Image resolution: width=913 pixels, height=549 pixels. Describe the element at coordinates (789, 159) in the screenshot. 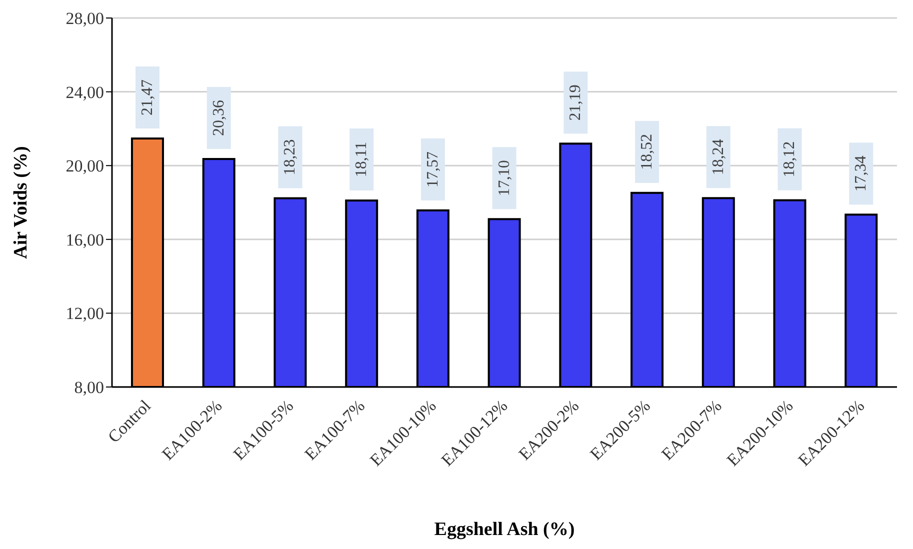

I see `data-label: 18,12` at that location.